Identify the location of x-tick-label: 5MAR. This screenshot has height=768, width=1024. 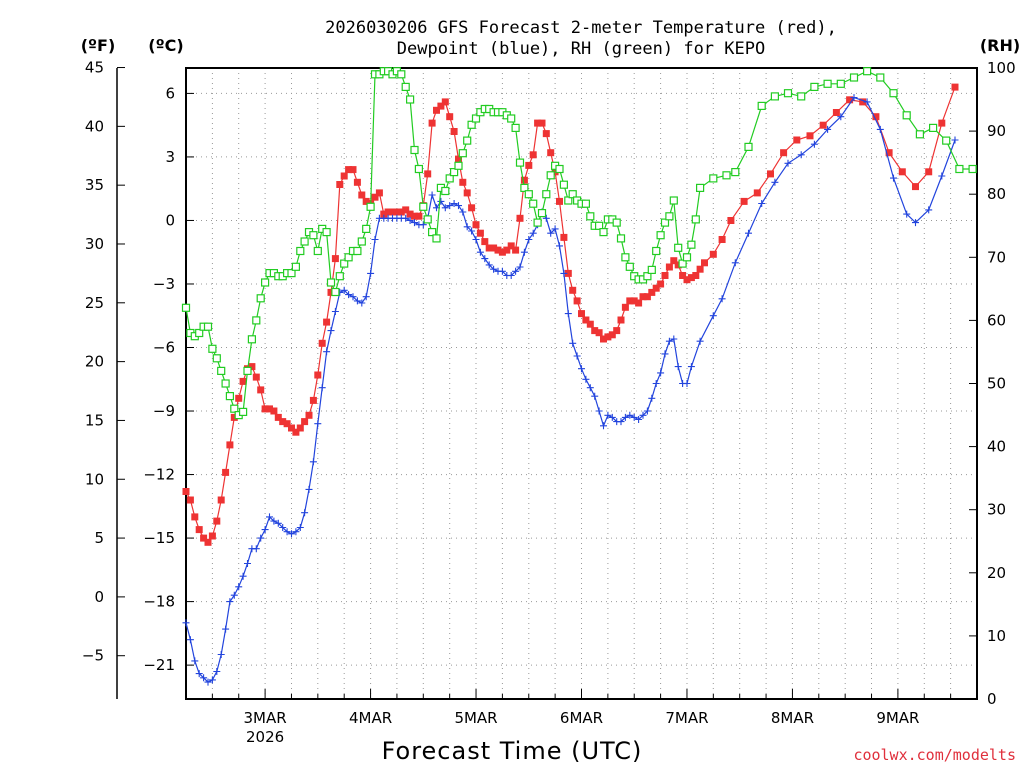
(475, 718).